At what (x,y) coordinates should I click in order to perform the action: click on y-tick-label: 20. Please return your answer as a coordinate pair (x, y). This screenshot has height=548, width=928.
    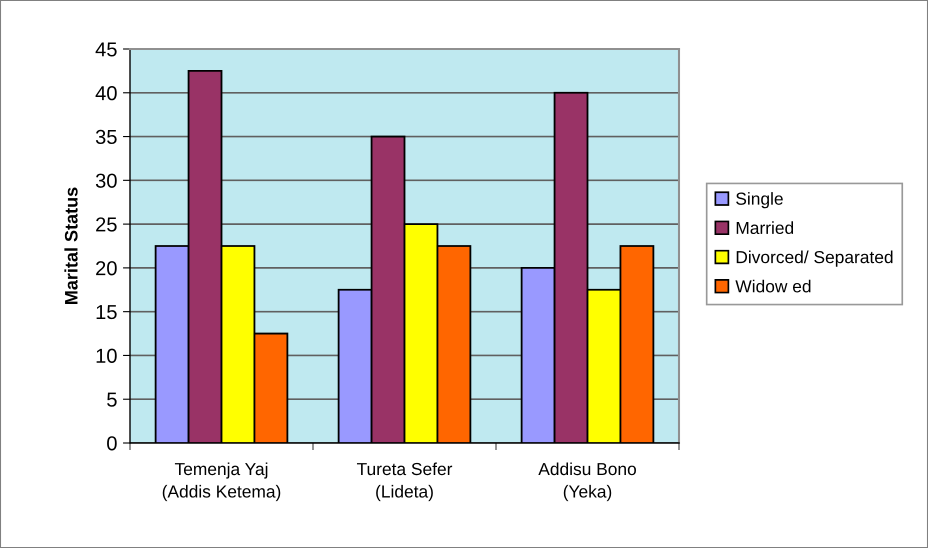
    Looking at the image, I should click on (106, 268).